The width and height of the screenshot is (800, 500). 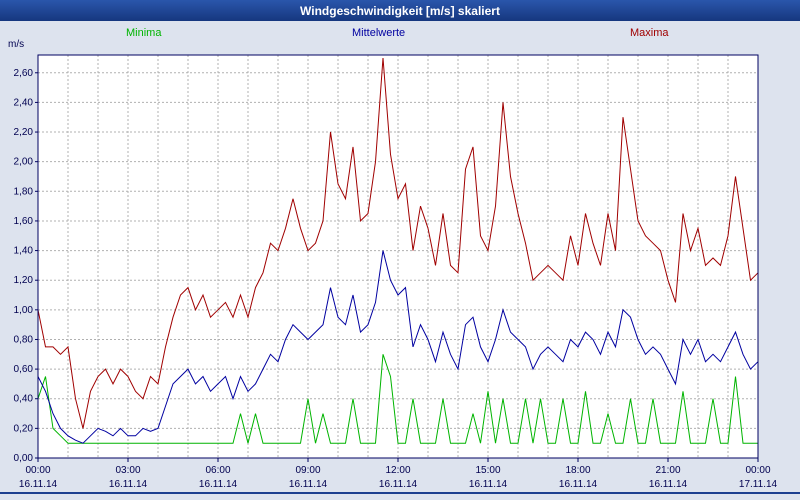 I want to click on x-tick-time-label: 03:00, so click(x=127, y=470).